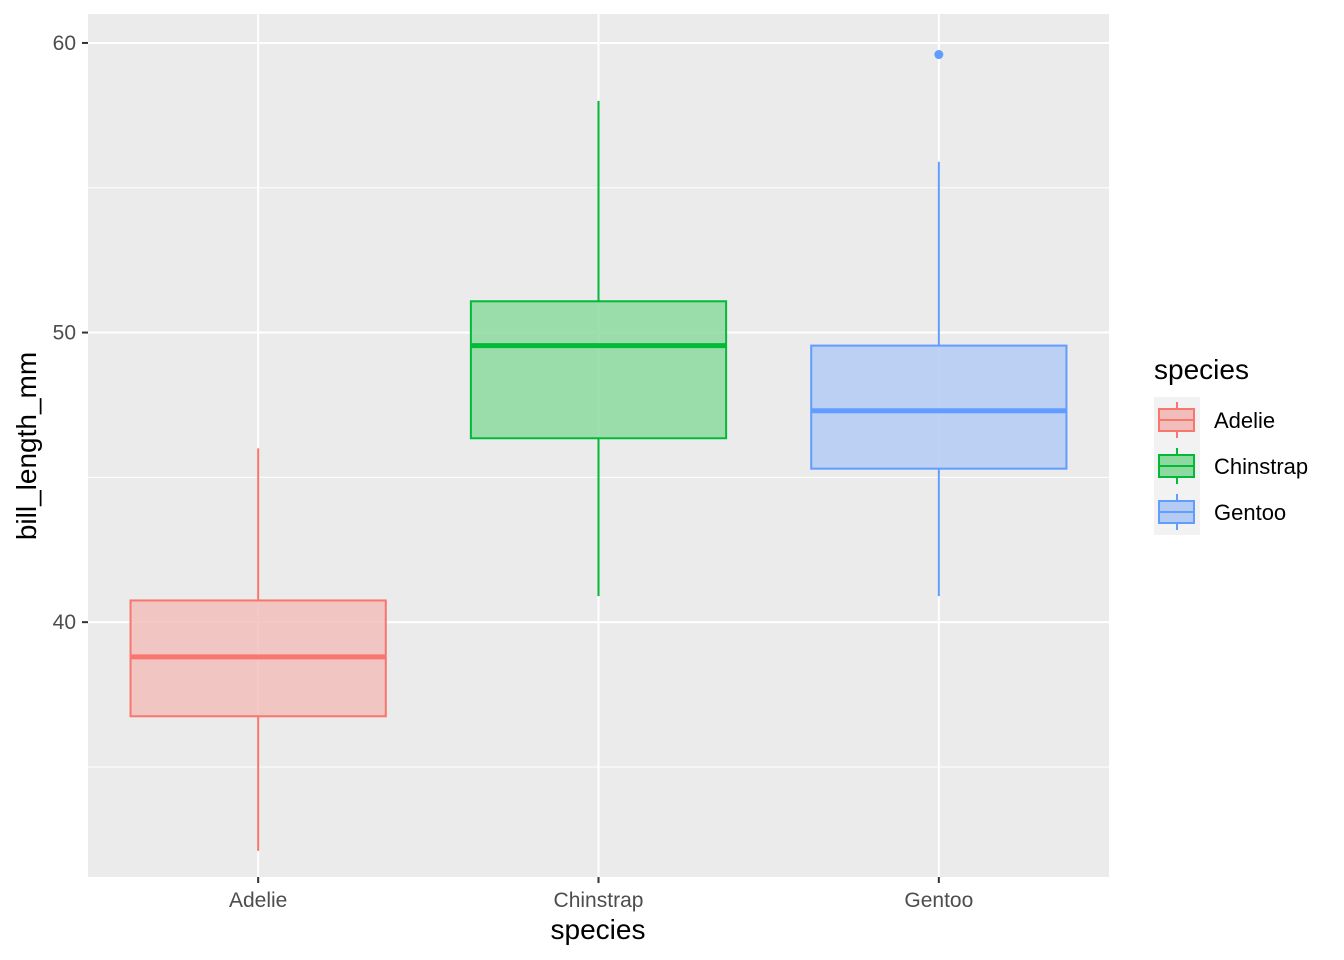 This screenshot has width=1344, height=960. What do you see at coordinates (64, 43) in the screenshot?
I see `y-tick-label: 60` at bounding box center [64, 43].